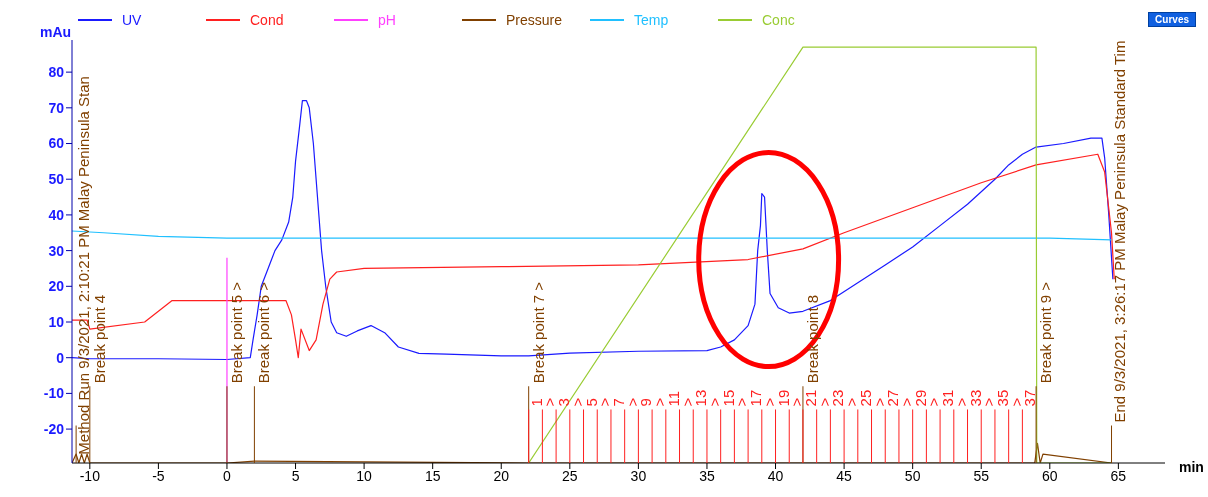 The height and width of the screenshot is (497, 1208). I want to click on y-tick-label: 20, so click(56, 286).